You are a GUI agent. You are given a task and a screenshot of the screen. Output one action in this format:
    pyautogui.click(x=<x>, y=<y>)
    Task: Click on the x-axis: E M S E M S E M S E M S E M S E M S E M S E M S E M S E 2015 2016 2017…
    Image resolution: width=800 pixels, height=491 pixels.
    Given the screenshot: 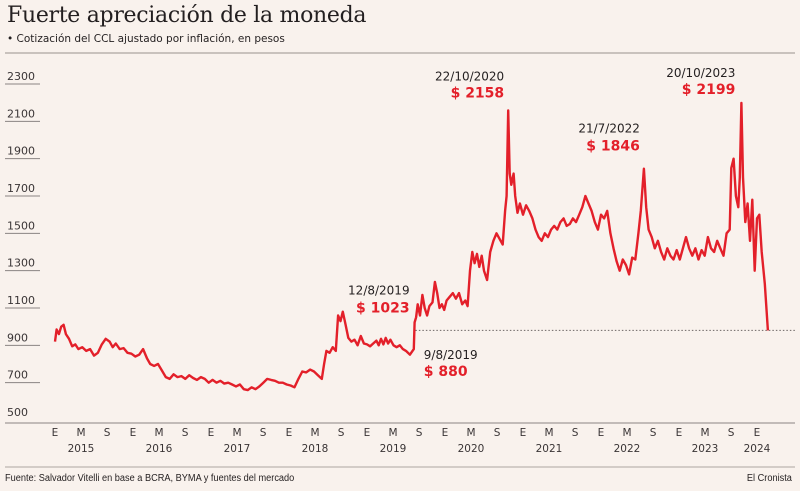 What is the action you would take?
    pyautogui.click(x=411, y=441)
    